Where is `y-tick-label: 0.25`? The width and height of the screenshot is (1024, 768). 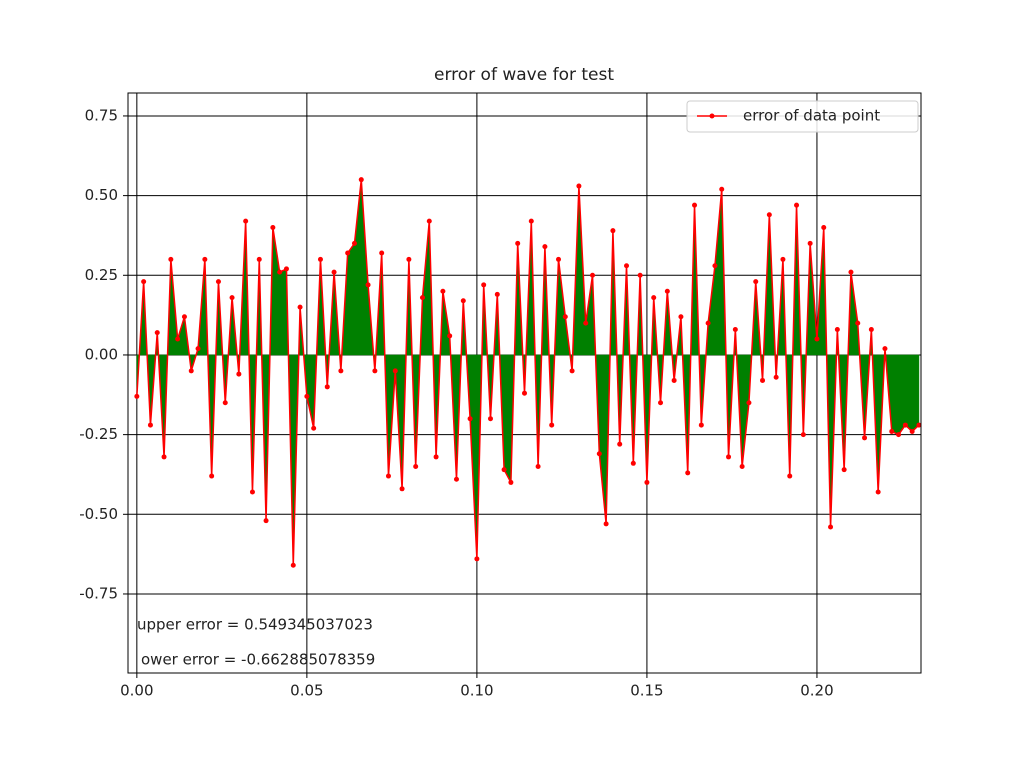 y-tick-label: 0.25 is located at coordinates (101, 275).